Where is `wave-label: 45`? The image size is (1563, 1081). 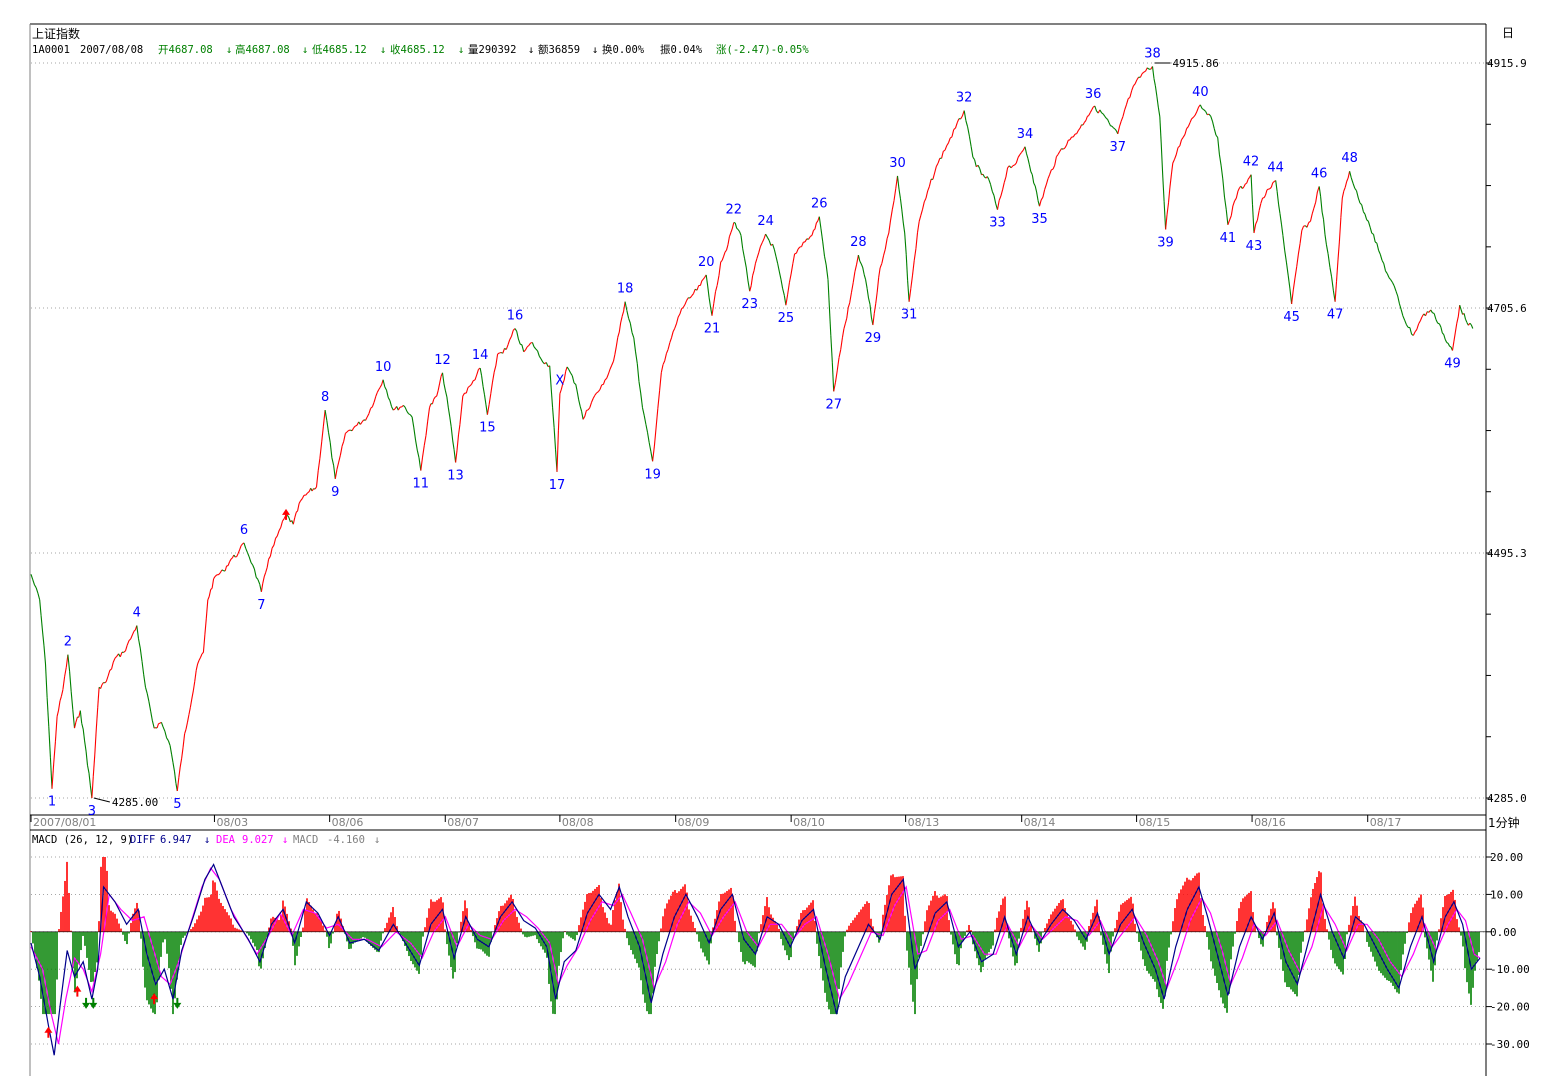 wave-label: 45 is located at coordinates (1291, 317).